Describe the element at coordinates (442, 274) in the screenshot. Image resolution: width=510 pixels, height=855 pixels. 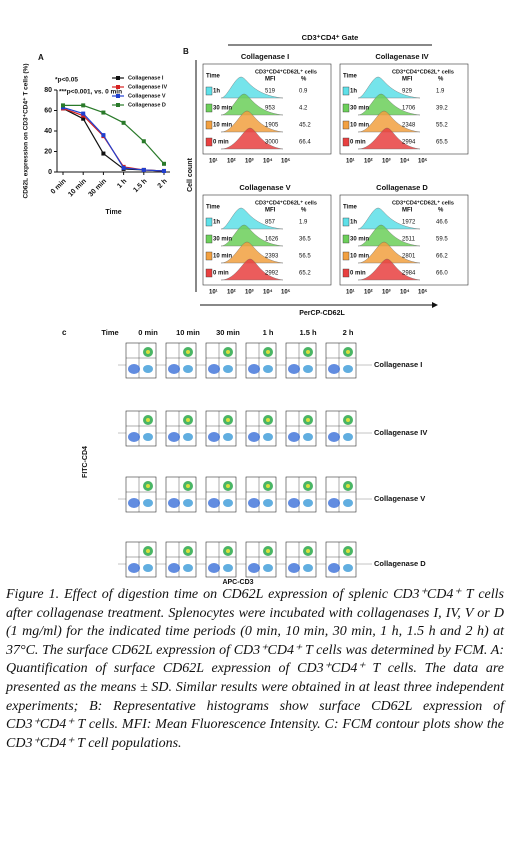
I see `percent: 66.0` at that location.